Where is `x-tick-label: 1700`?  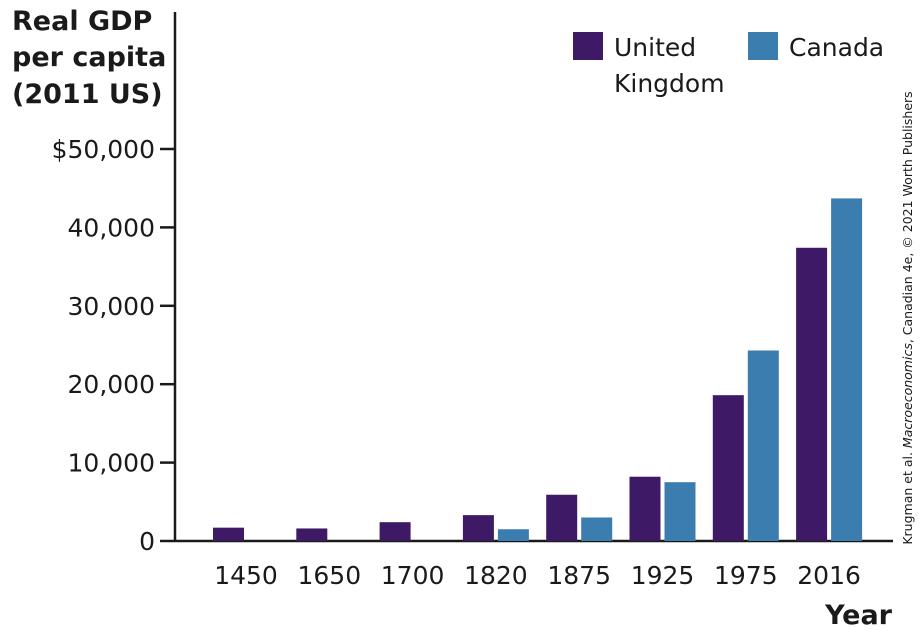 x-tick-label: 1700 is located at coordinates (413, 575).